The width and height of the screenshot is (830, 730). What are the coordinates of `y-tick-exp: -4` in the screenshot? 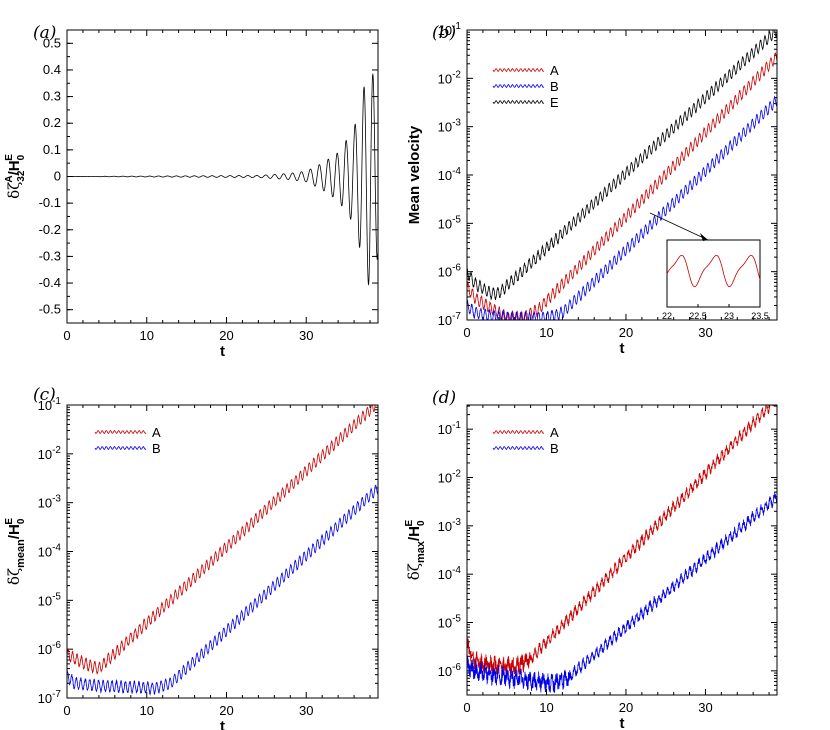 It's located at (456, 570).